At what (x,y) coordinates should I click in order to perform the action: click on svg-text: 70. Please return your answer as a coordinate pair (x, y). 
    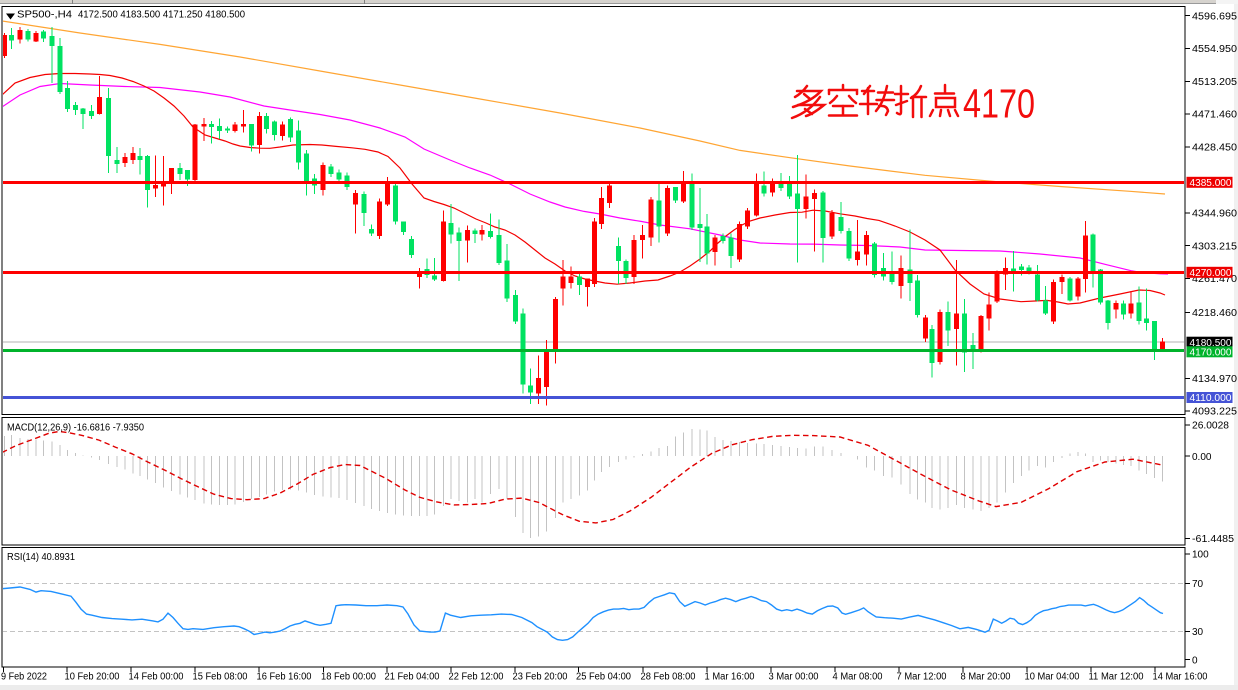
    Looking at the image, I should click on (1198, 584).